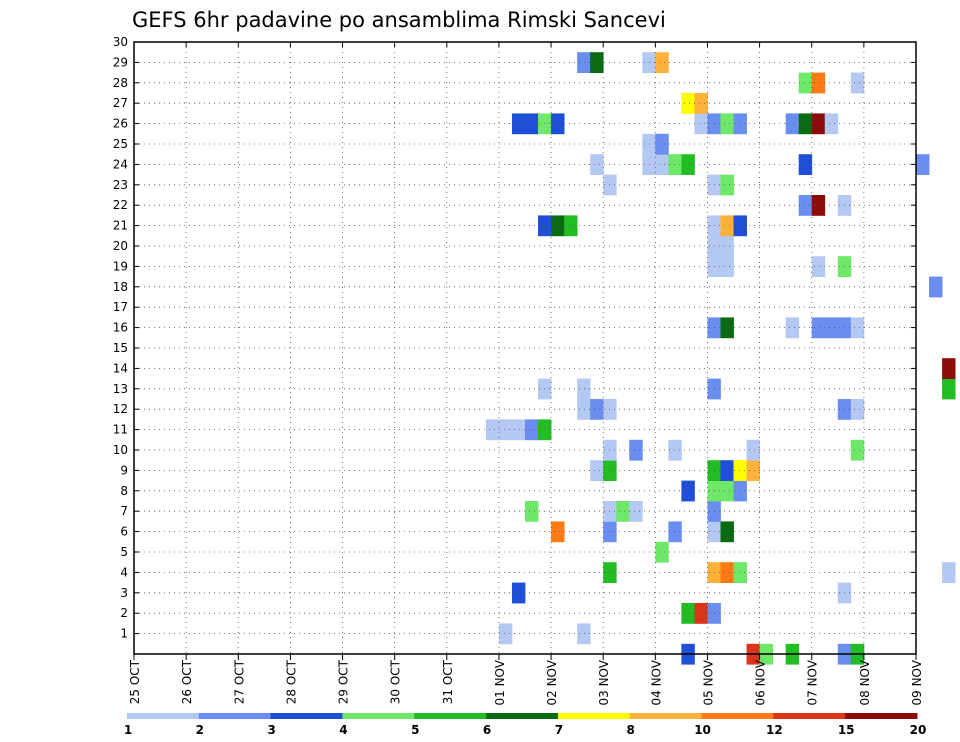 This screenshot has height=742, width=960. Describe the element at coordinates (120, 450) in the screenshot. I see `y-tick-label: 10` at that location.